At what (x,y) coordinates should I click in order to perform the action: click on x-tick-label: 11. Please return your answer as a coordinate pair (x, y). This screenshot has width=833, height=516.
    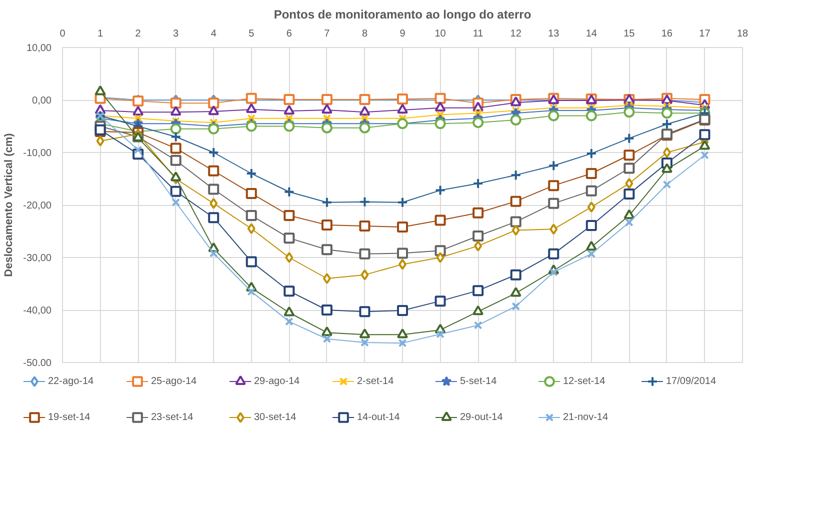
    Looking at the image, I should click on (478, 34).